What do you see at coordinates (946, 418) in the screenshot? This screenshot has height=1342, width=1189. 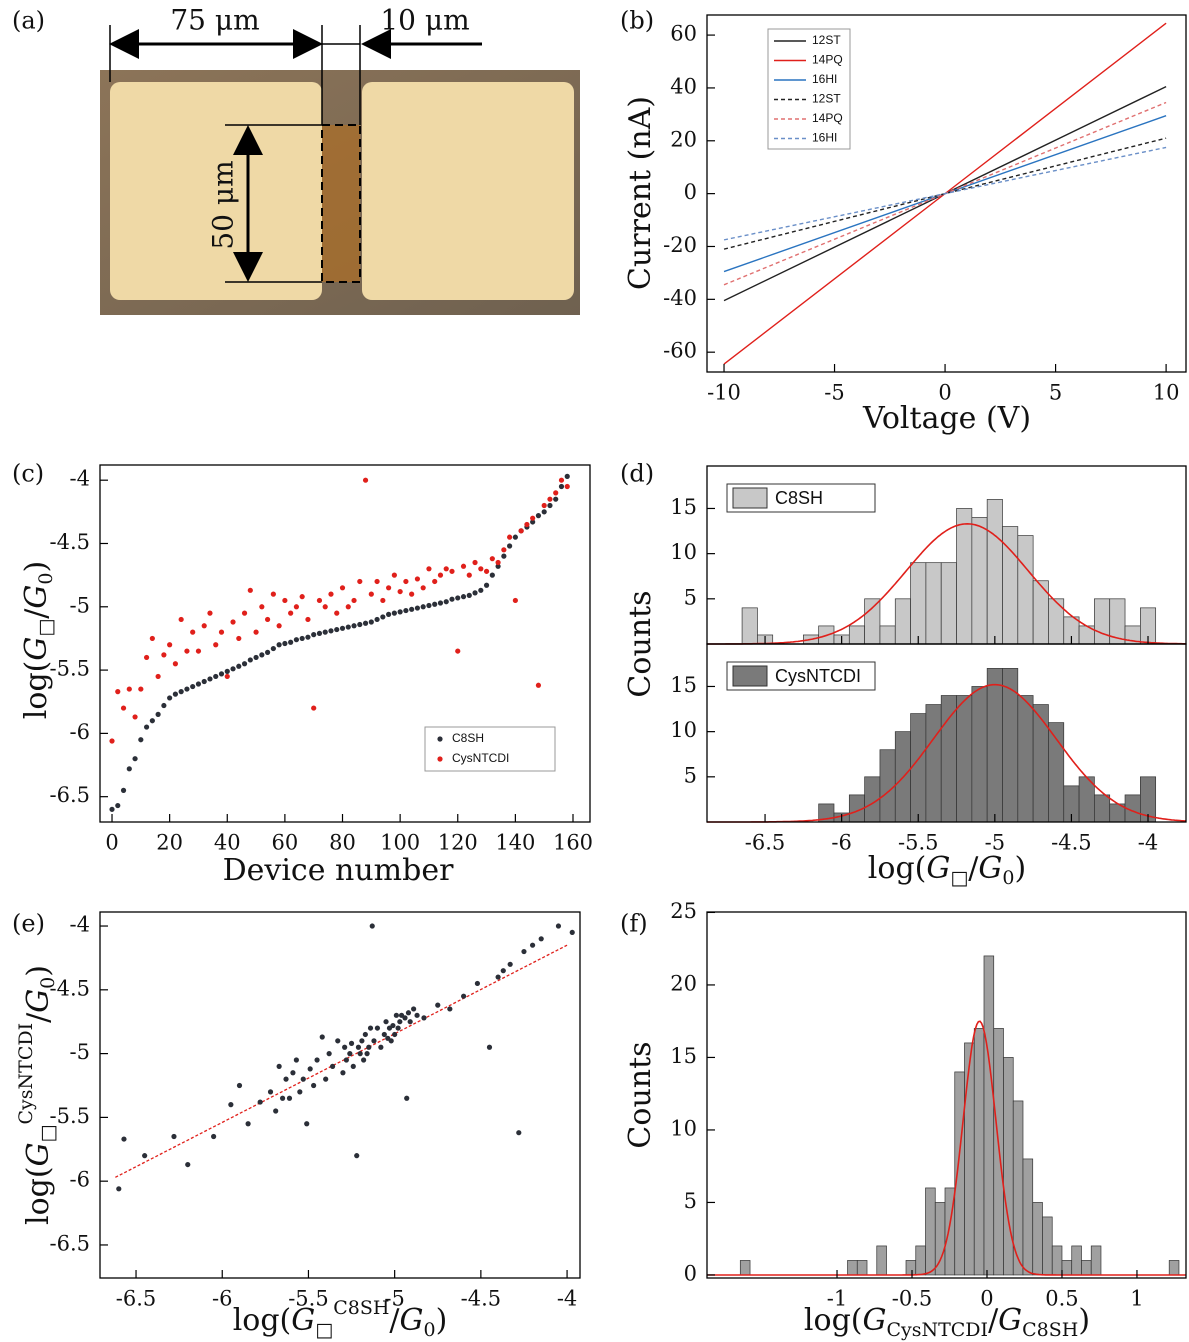 I see `x-axis-label: Voltage (V)` at bounding box center [946, 418].